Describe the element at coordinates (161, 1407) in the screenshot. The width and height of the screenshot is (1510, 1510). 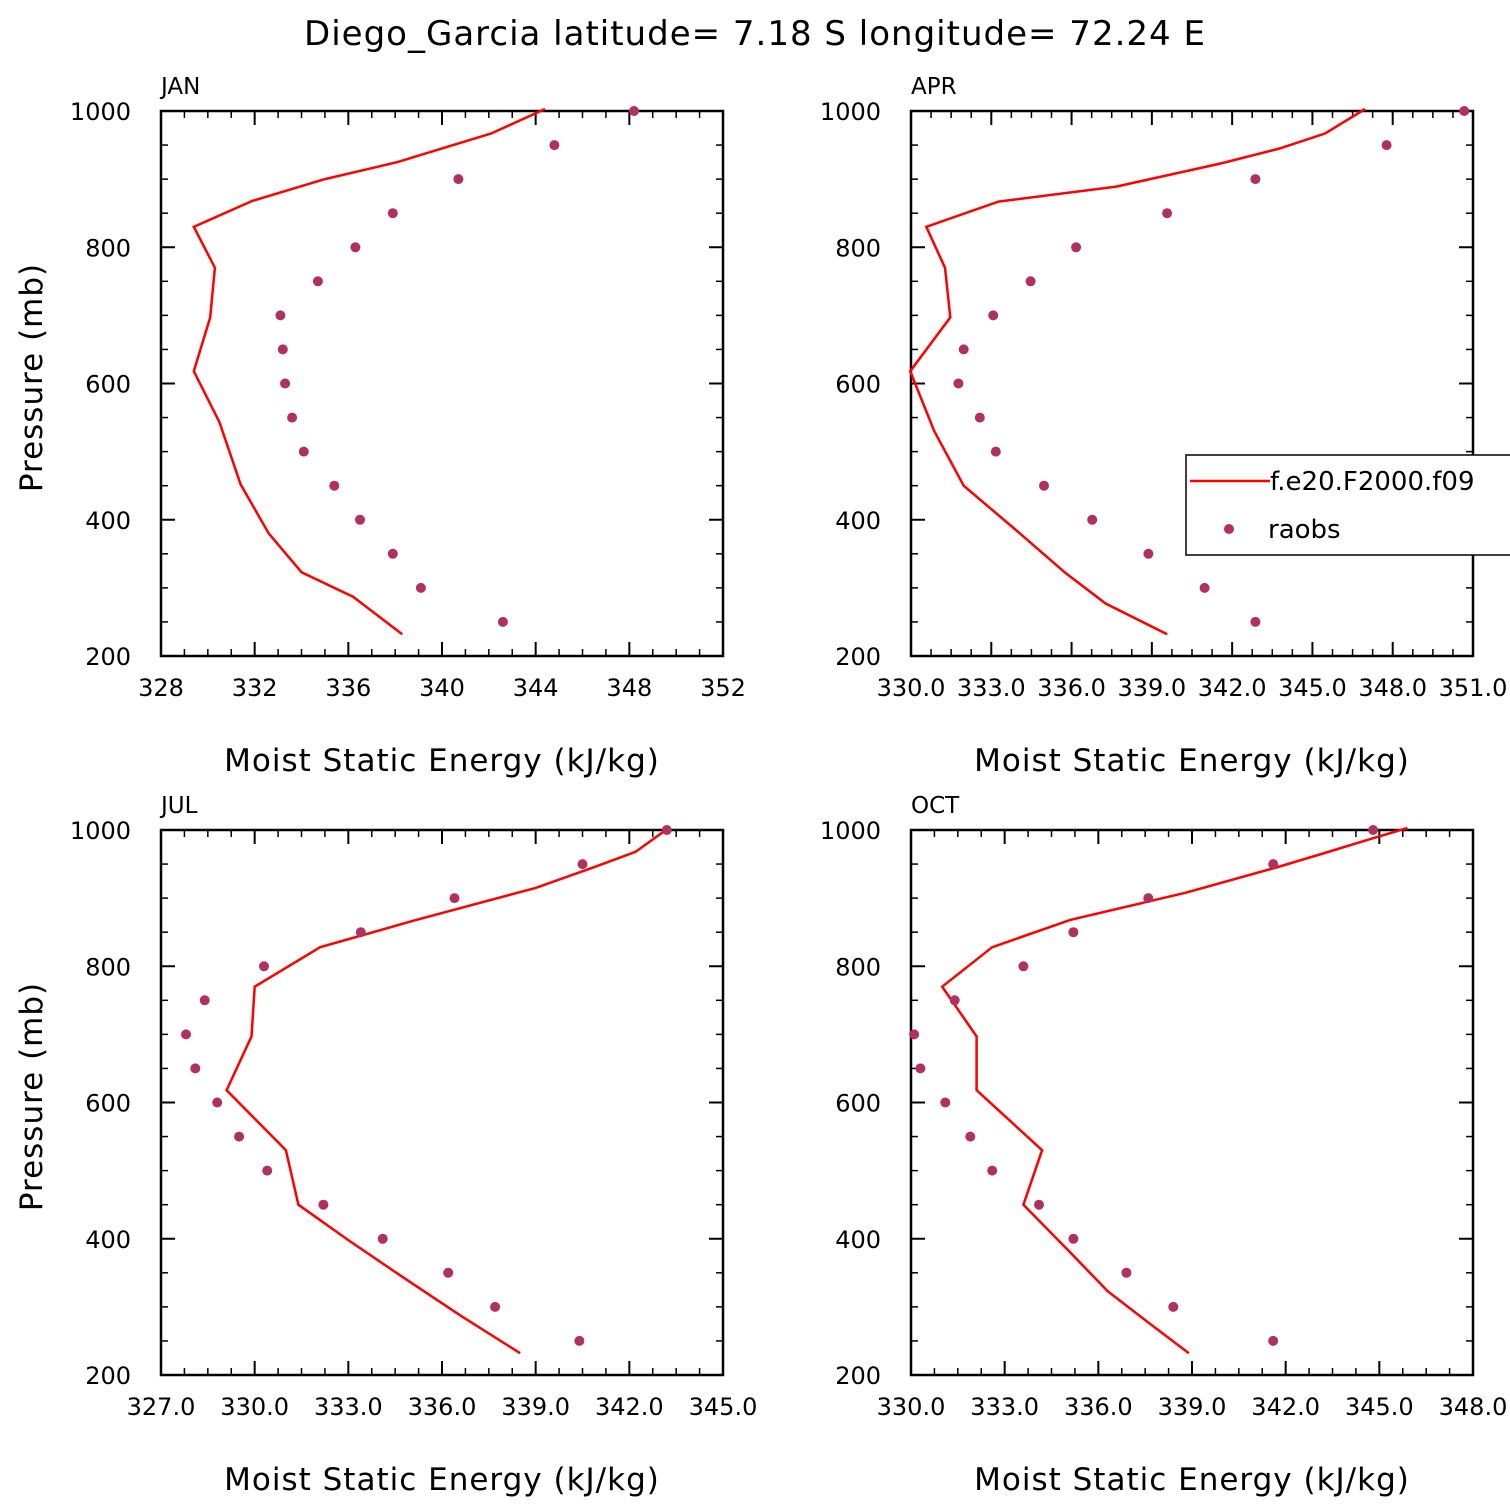
I see `x-tick-label: 327.0` at that location.